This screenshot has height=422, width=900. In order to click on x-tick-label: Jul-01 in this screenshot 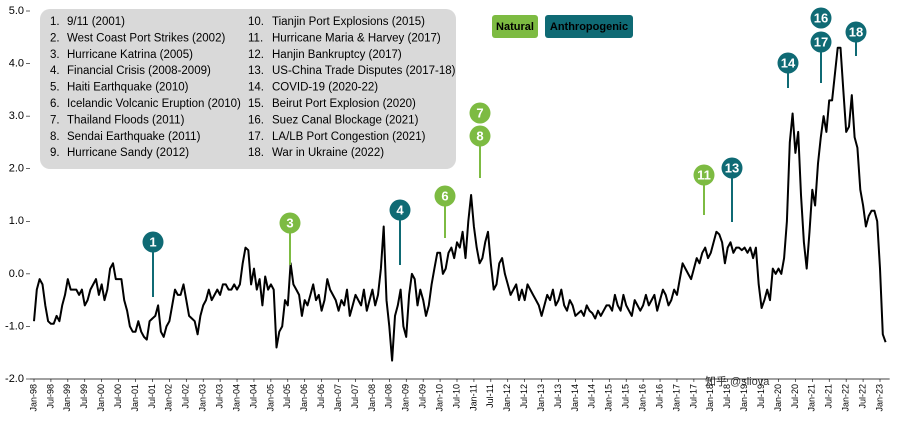, I will do `click(152, 396)`.